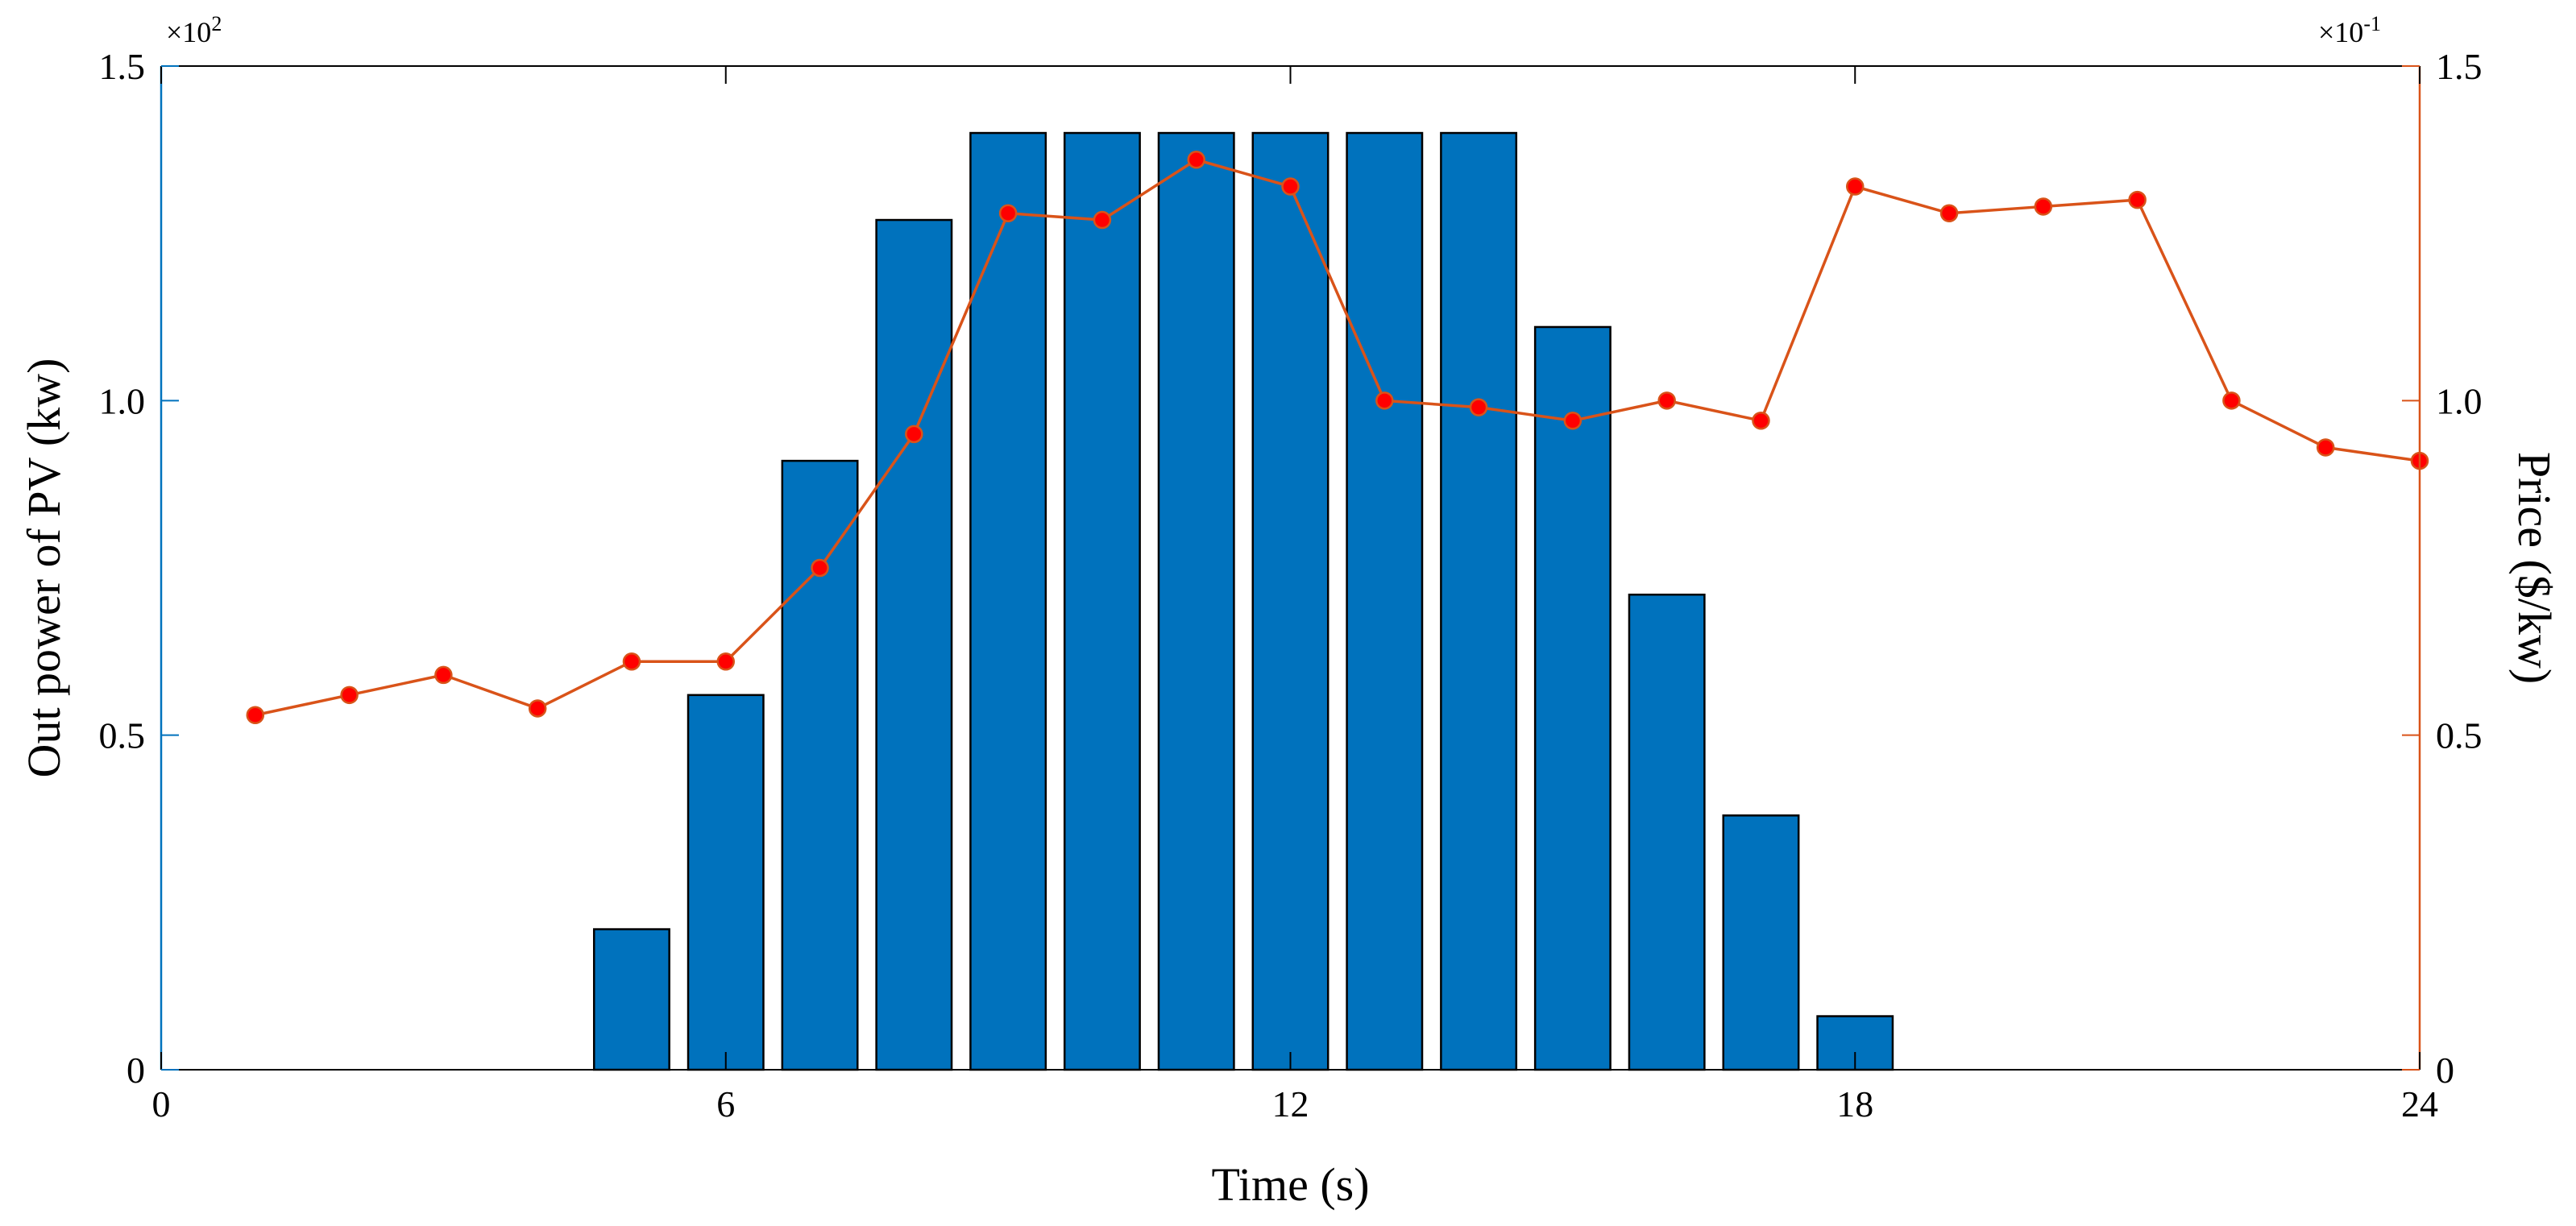 This screenshot has width=2576, height=1226. I want to click on x-tick-label: 0, so click(161, 1104).